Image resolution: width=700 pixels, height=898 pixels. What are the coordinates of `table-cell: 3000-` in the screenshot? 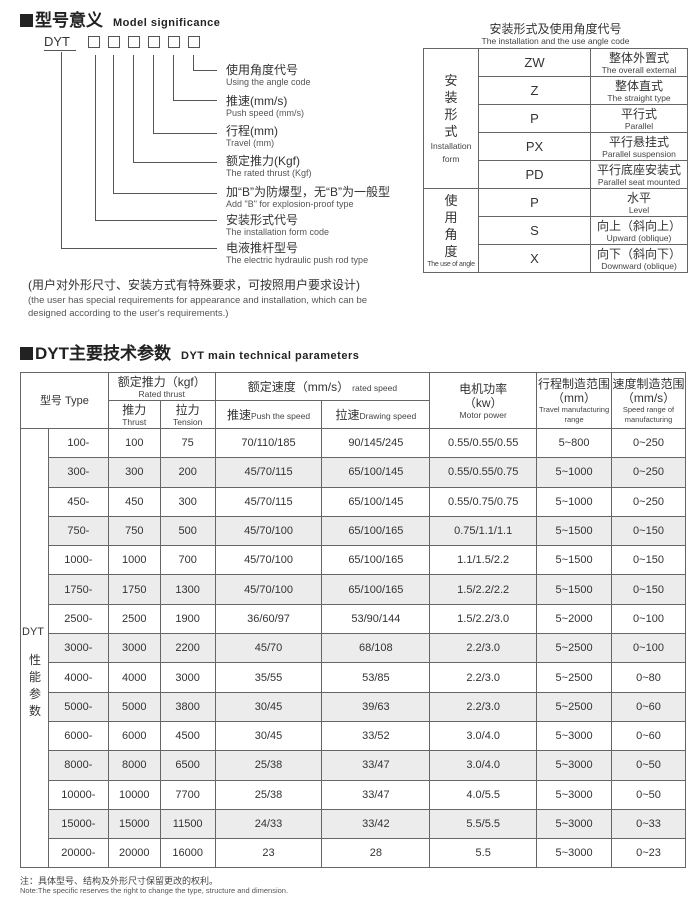 It's located at (78, 648).